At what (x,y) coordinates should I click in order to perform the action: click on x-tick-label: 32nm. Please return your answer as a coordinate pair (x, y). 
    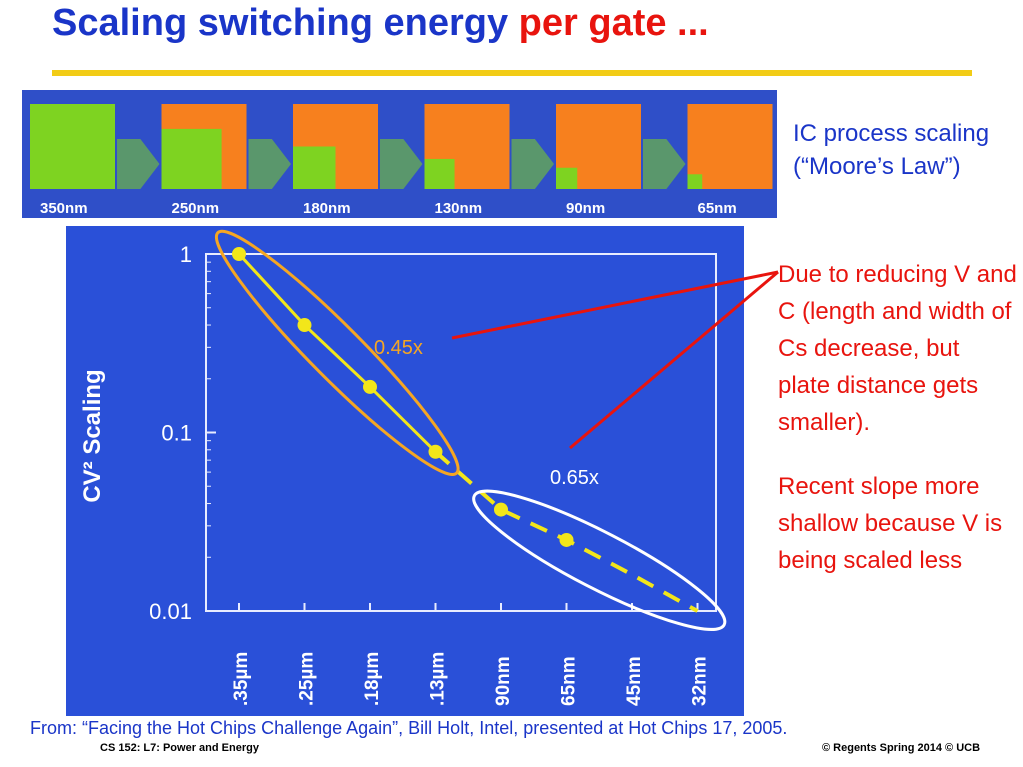
    Looking at the image, I should click on (700, 681).